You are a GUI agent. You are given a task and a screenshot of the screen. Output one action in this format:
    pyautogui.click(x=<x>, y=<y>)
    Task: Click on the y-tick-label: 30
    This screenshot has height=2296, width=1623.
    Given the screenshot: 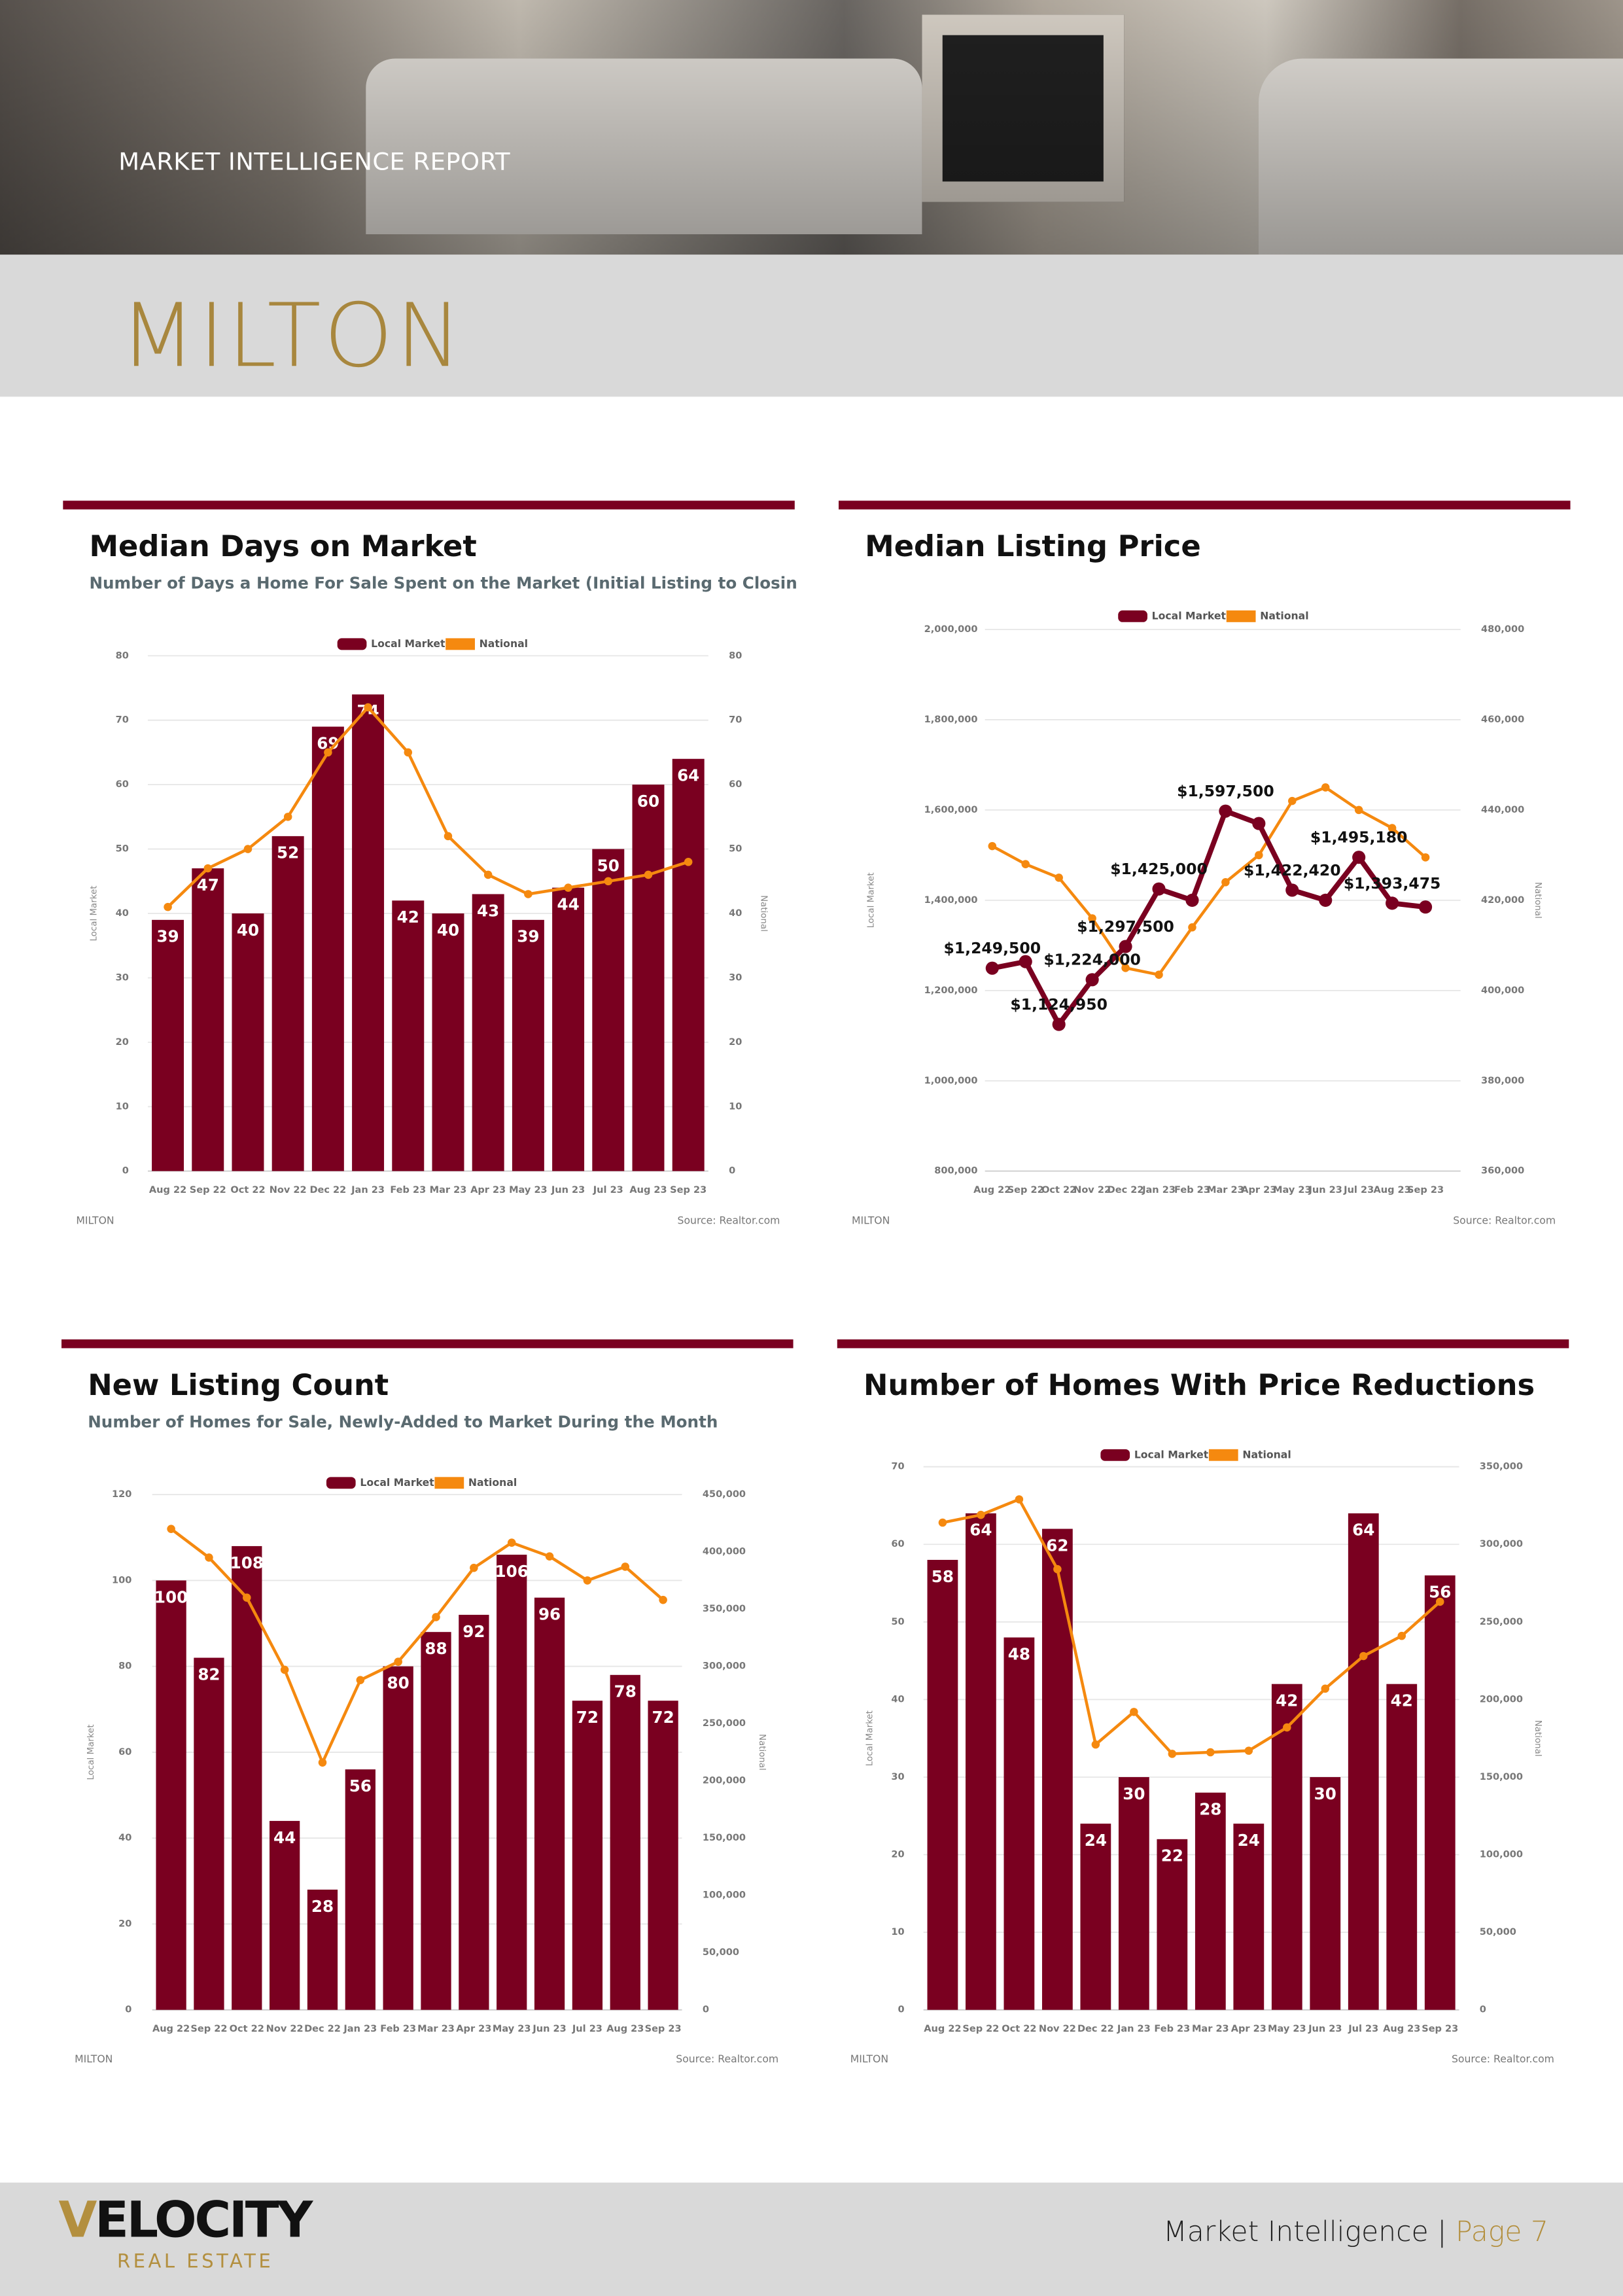 What is the action you would take?
    pyautogui.click(x=898, y=1777)
    